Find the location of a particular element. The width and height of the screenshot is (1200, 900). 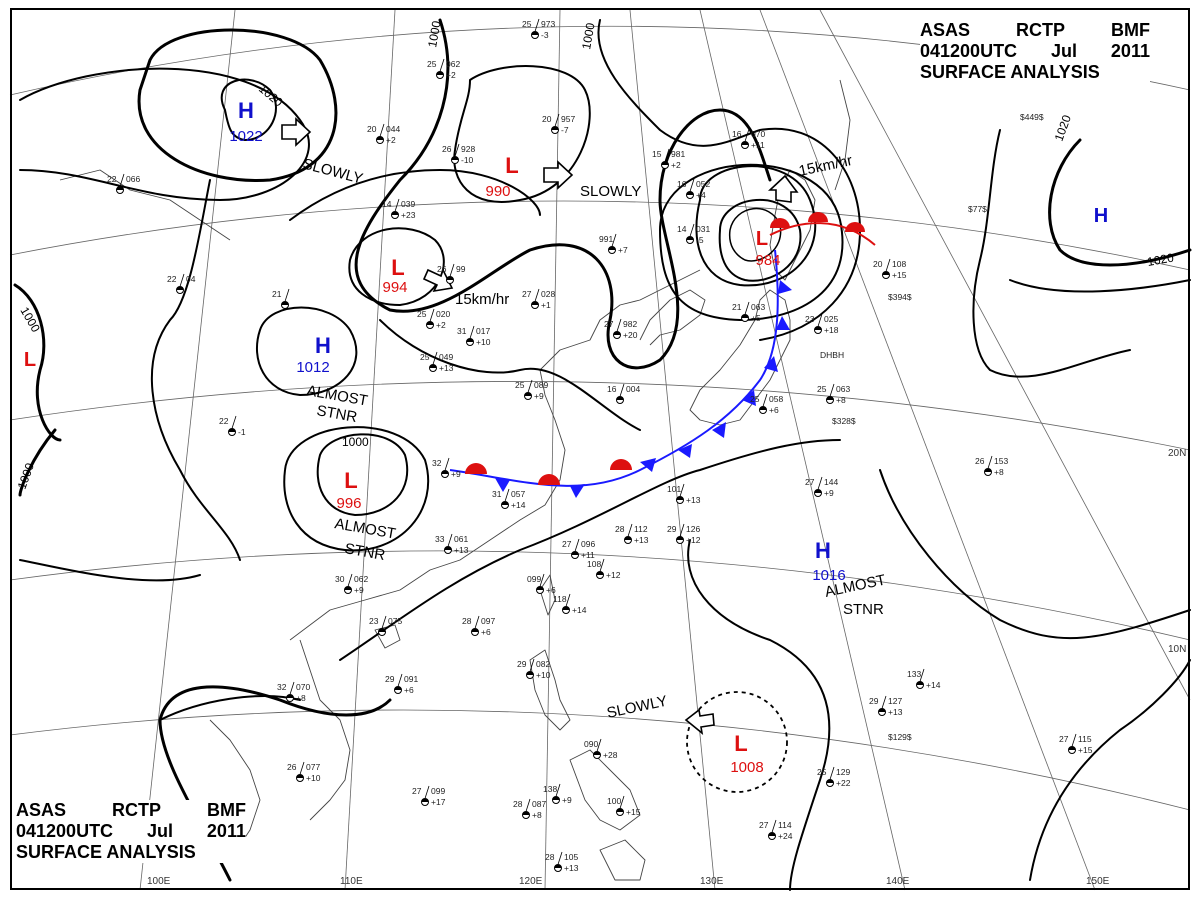

low-center-value: 996 is located at coordinates (348, 503).